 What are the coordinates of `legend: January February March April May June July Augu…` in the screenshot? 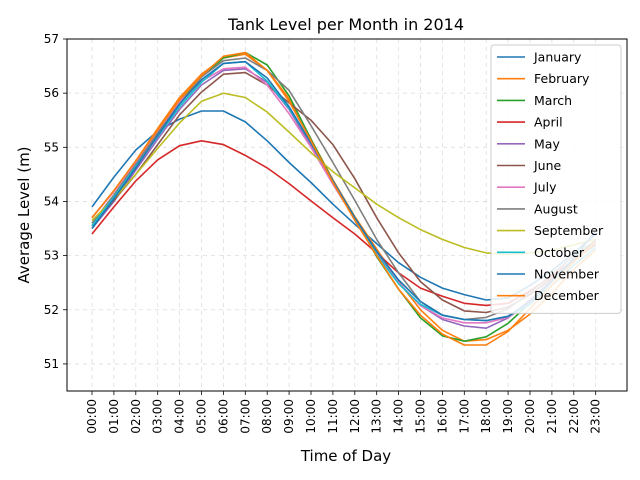 It's located at (556, 179).